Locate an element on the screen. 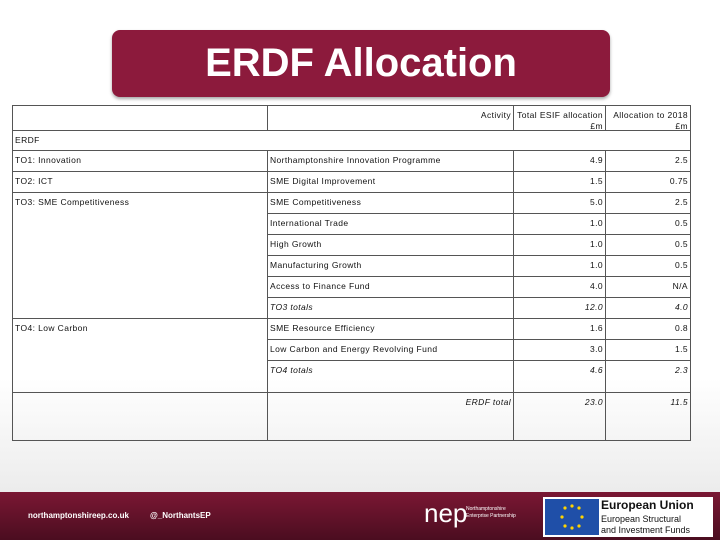 The height and width of the screenshot is (540, 720). allocation-cell: 2.3 is located at coordinates (648, 376).